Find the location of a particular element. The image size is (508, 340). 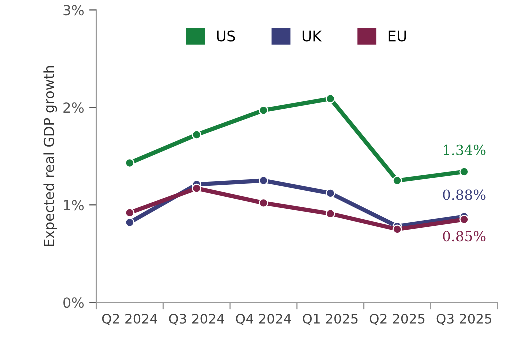

x-tick-label: Q3 2025 is located at coordinates (464, 320).